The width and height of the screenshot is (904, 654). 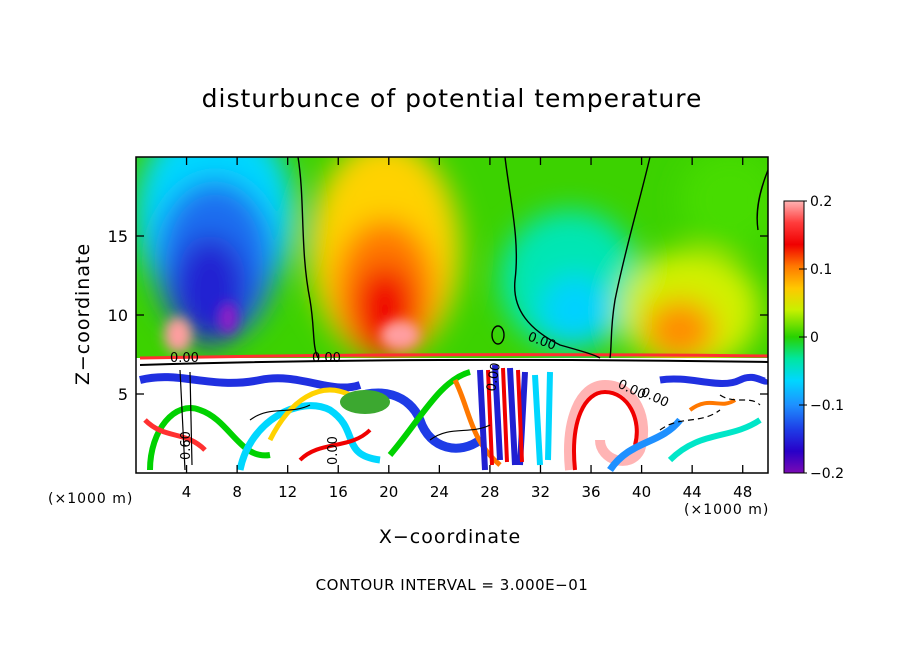 What do you see at coordinates (742, 492) in the screenshot?
I see `x-tick-label: 48` at bounding box center [742, 492].